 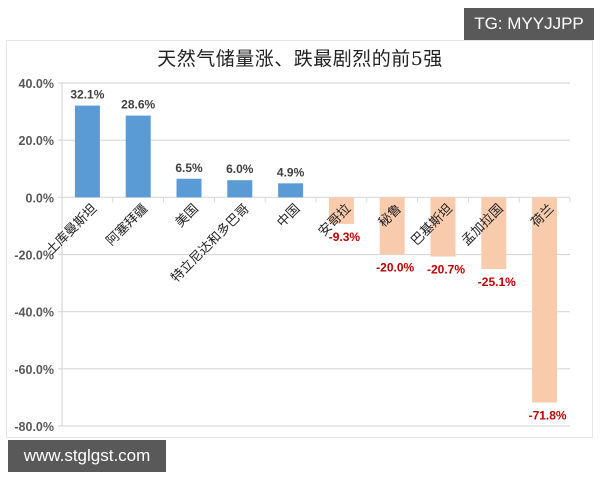 I want to click on value-label: -25.1%, so click(x=497, y=282).